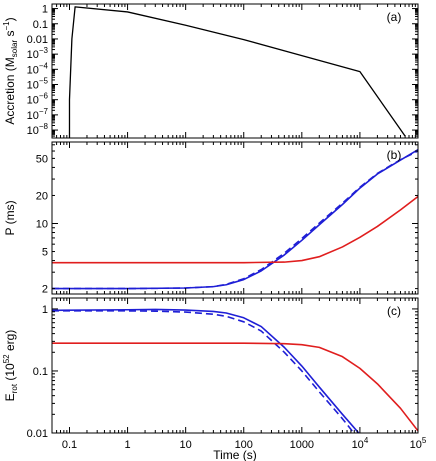 The height and width of the screenshot is (461, 436). I want to click on tick-exponent: −8, so click(44, 126).